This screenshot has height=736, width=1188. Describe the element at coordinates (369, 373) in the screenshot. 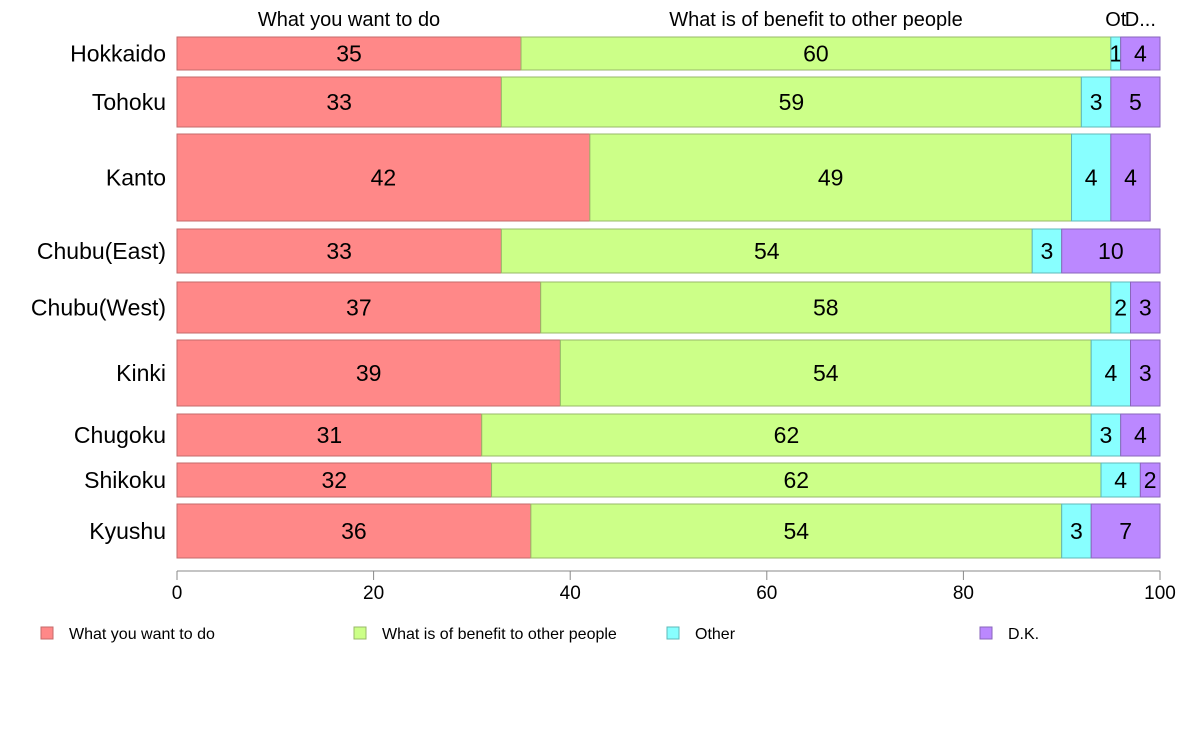

I see `data-label: 39` at that location.